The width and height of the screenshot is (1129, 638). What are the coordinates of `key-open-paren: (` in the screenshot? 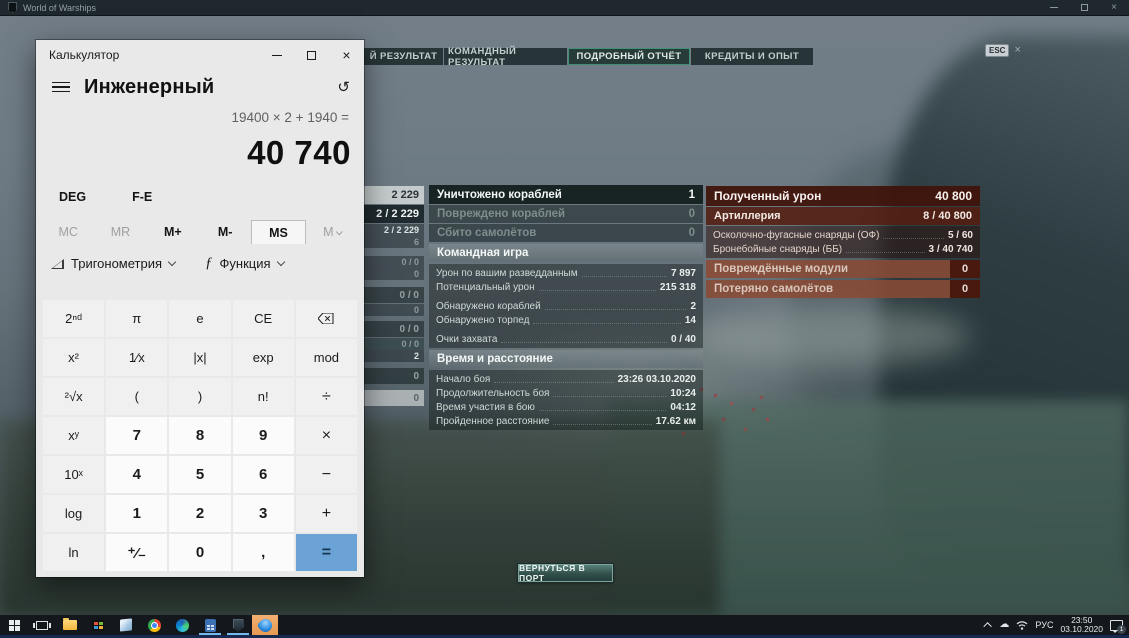 It's located at (137, 396).